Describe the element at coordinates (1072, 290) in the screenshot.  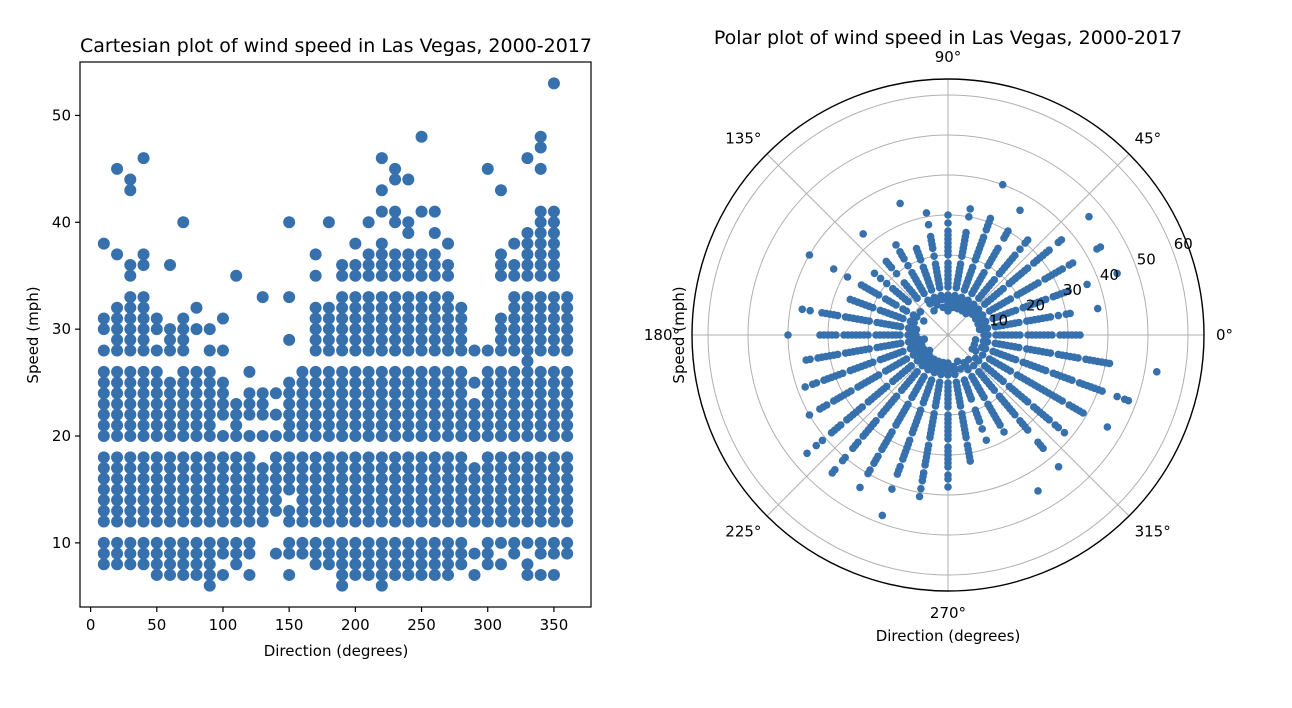
I see `polar-radial-tick-label: 30` at that location.